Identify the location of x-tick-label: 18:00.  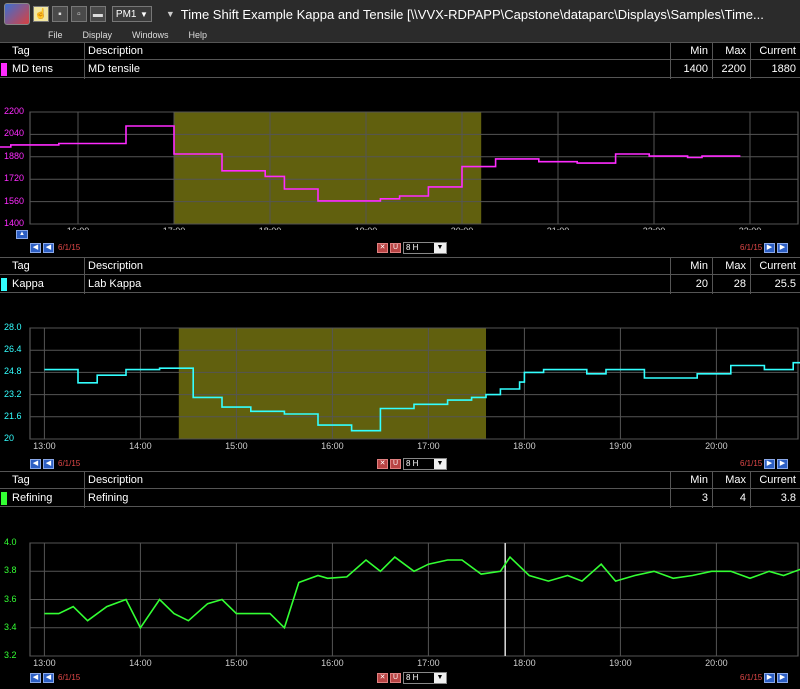
(524, 446).